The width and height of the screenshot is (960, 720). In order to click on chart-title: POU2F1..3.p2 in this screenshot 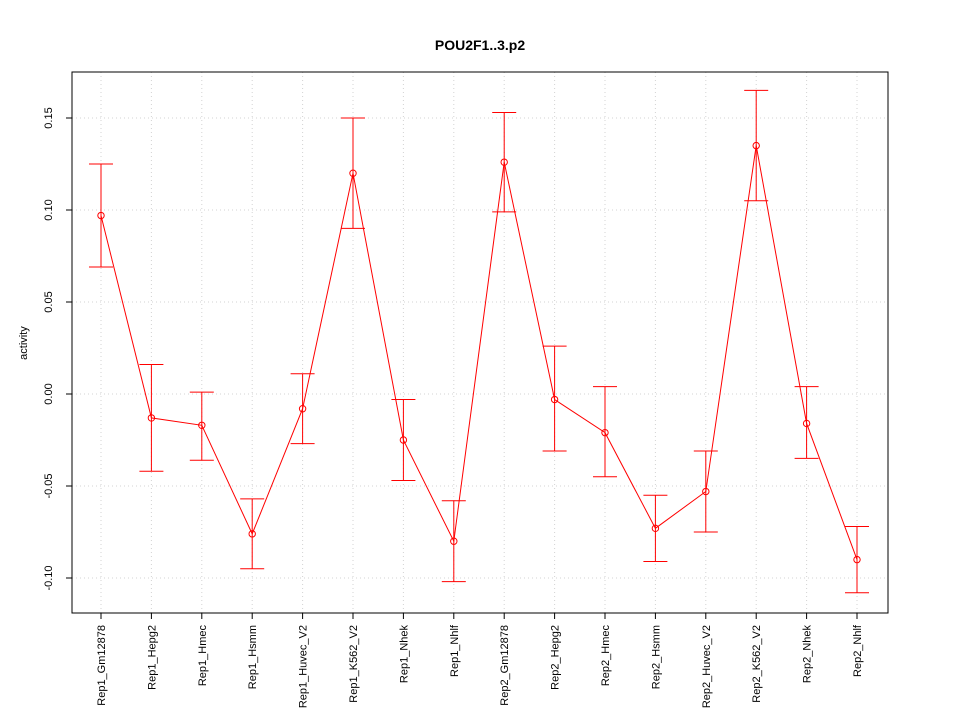, I will do `click(480, 45)`.